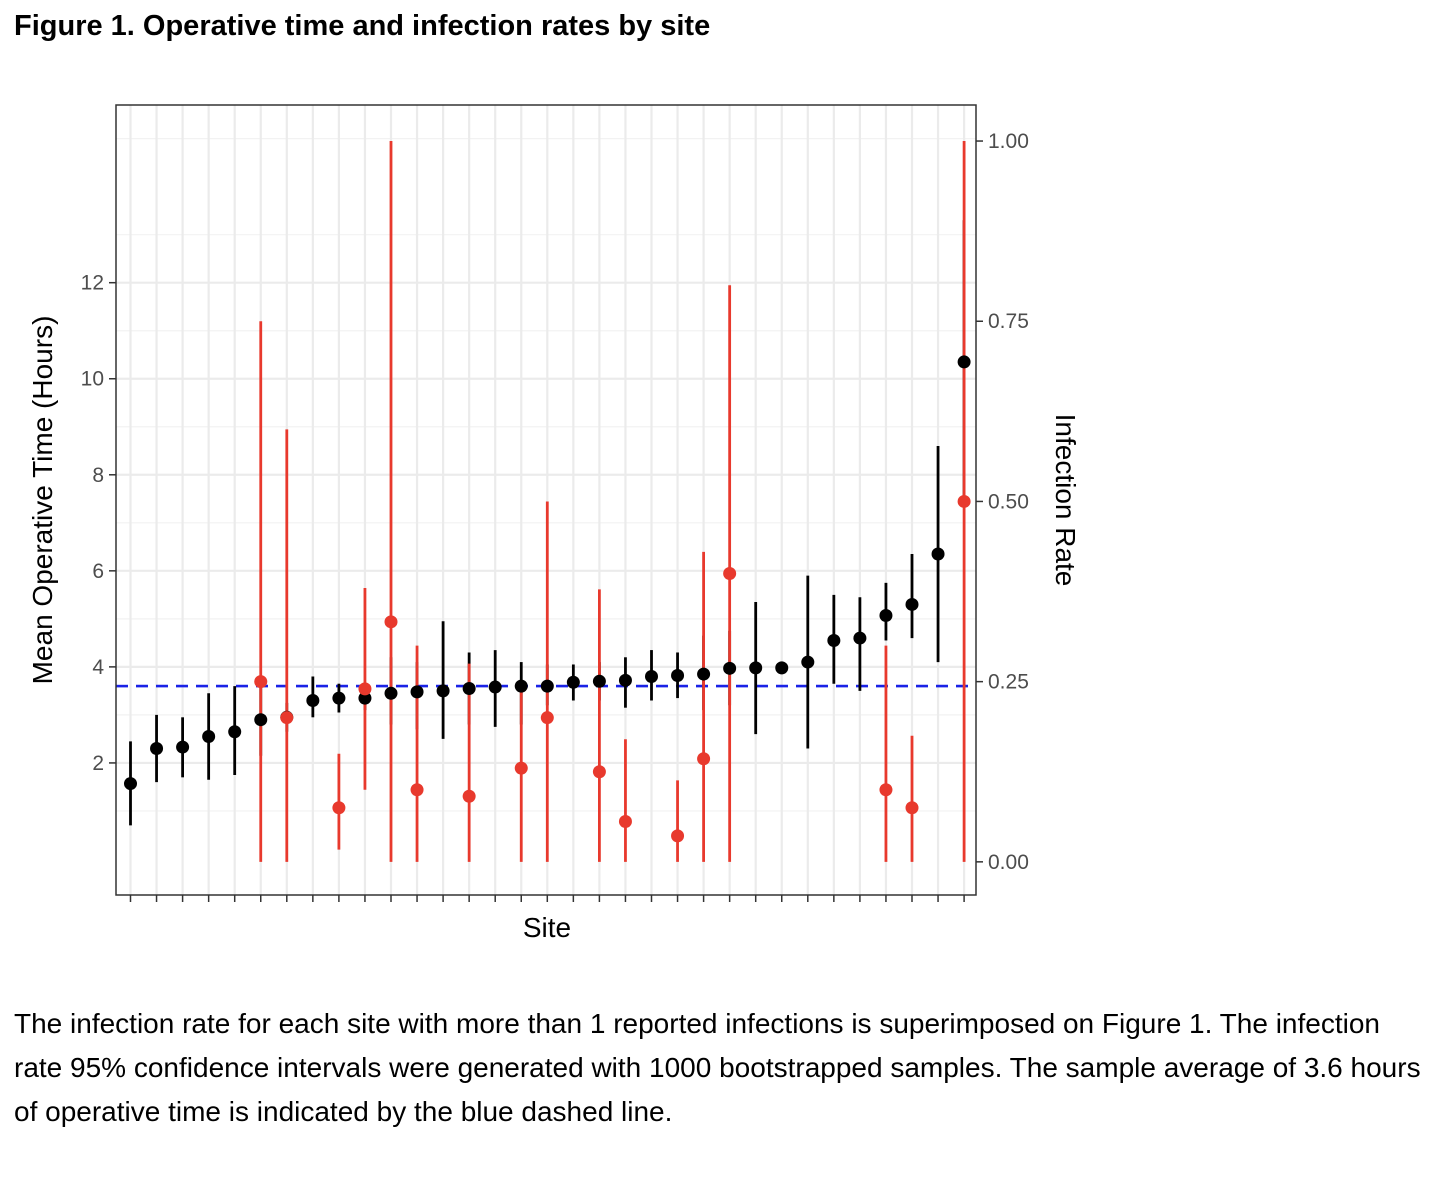 This screenshot has width=1432, height=1182. Describe the element at coordinates (1008, 141) in the screenshot. I see `y-axis-right-tick-label: 1.00` at that location.